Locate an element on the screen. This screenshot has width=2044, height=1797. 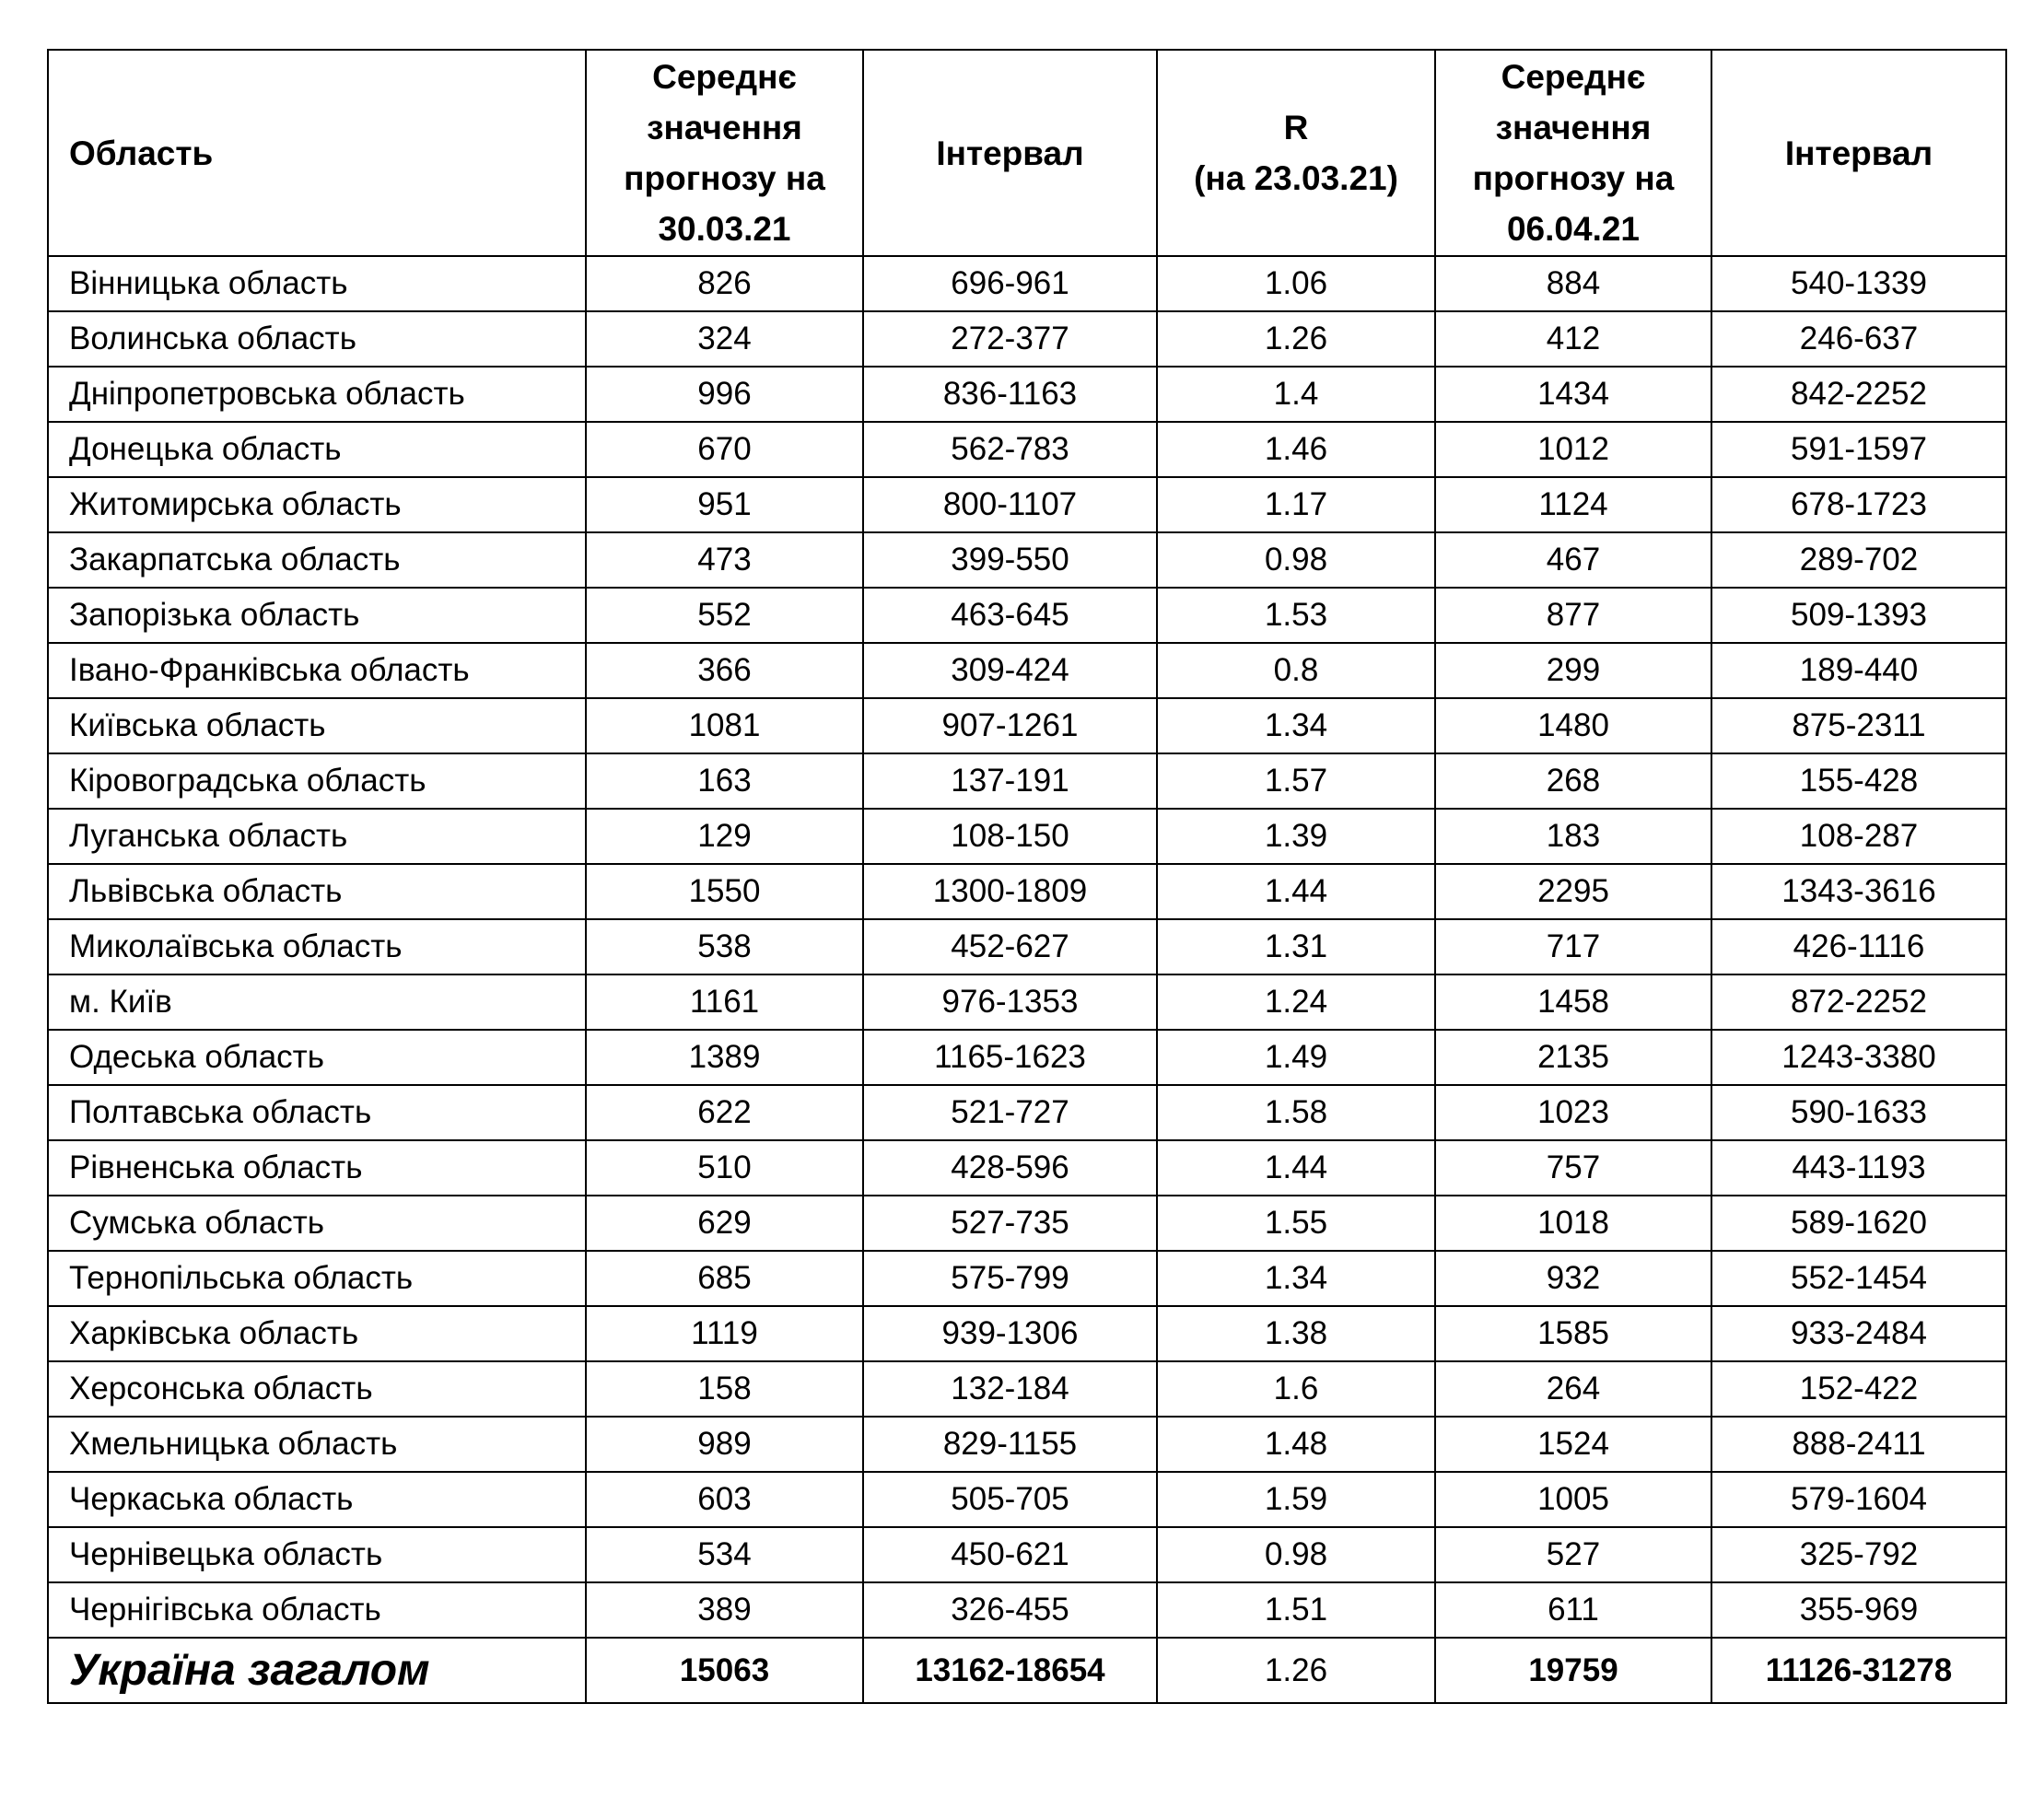
value-cell: 1.17 is located at coordinates (1296, 504).